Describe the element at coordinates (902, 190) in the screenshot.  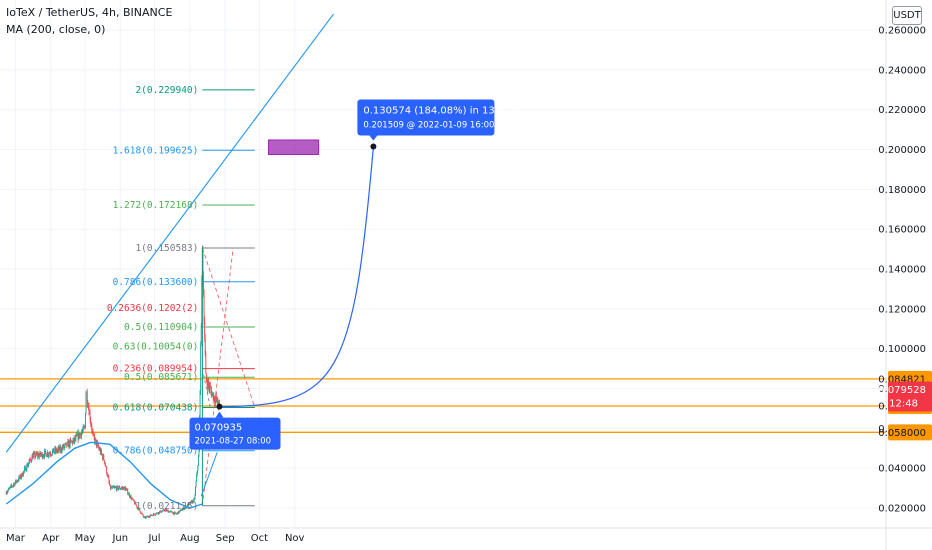
I see `price-tick-label: 0.180000` at that location.